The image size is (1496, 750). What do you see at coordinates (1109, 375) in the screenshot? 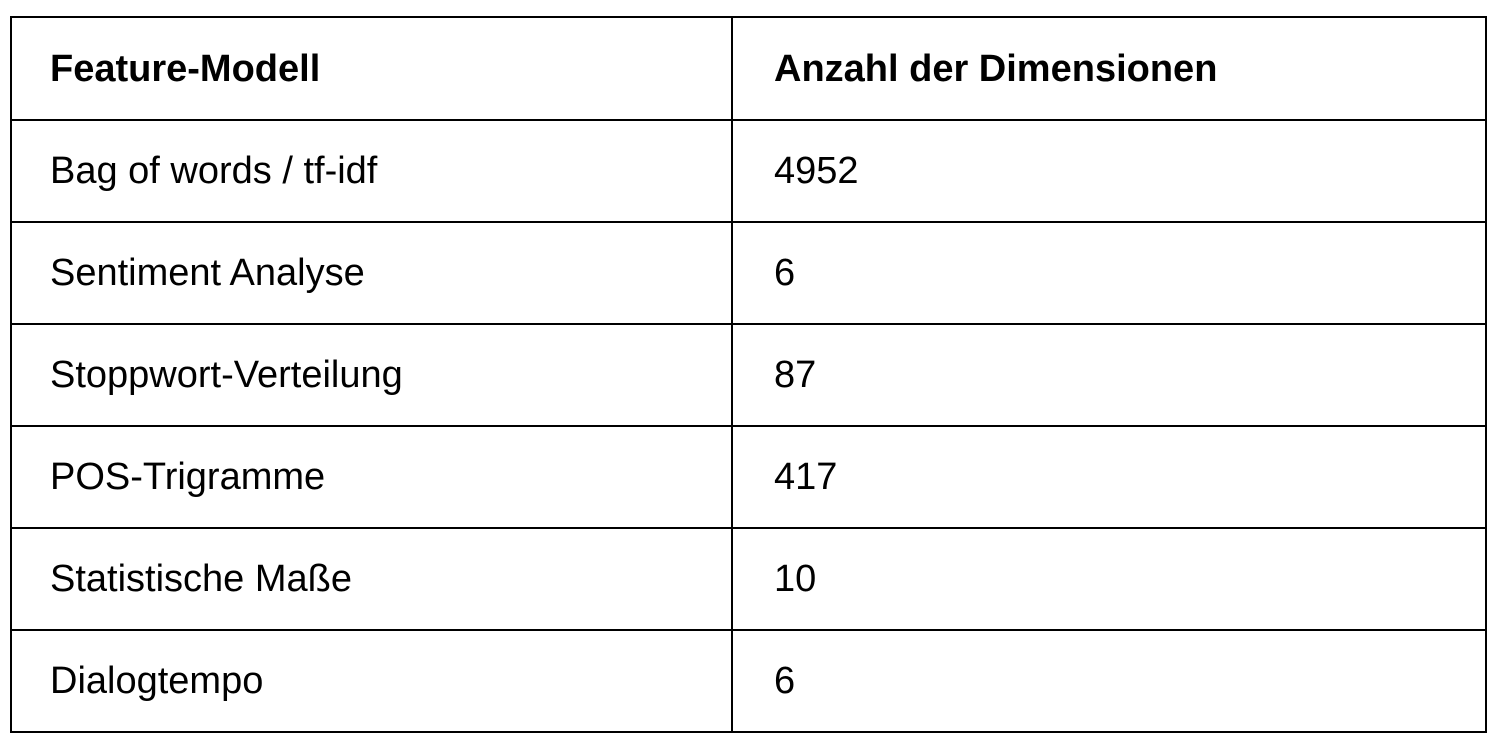
I see `dimension-count-cell: 87` at bounding box center [1109, 375].